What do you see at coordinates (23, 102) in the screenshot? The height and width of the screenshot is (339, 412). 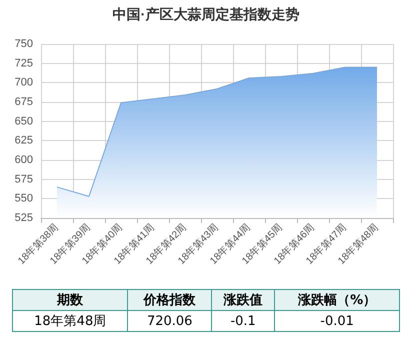 I see `y-tick-label: 675` at bounding box center [23, 102].